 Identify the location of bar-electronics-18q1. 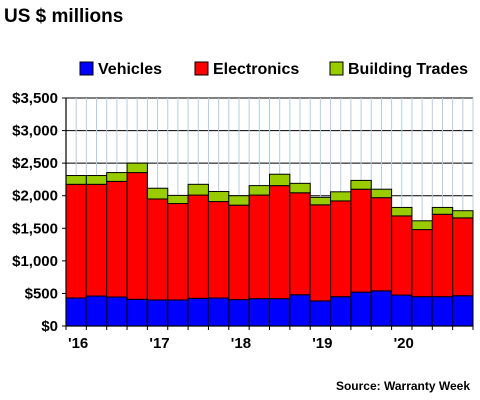
(239, 252).